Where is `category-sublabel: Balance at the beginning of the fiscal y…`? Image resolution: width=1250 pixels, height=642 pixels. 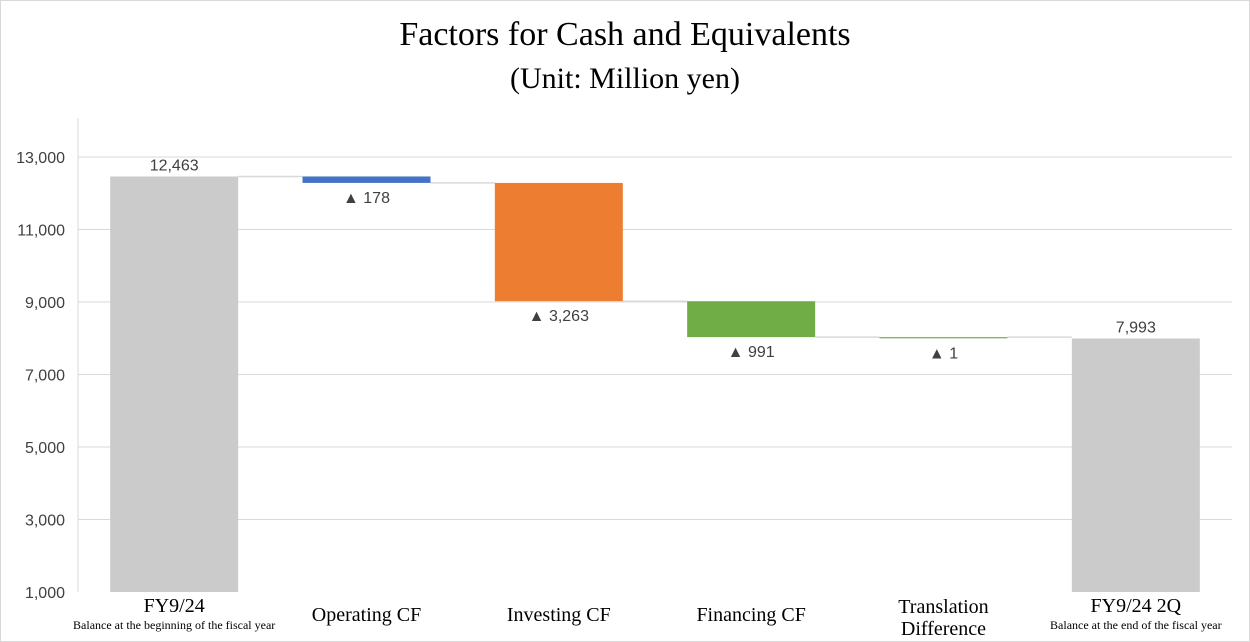 category-sublabel: Balance at the beginning of the fiscal y… is located at coordinates (174, 625).